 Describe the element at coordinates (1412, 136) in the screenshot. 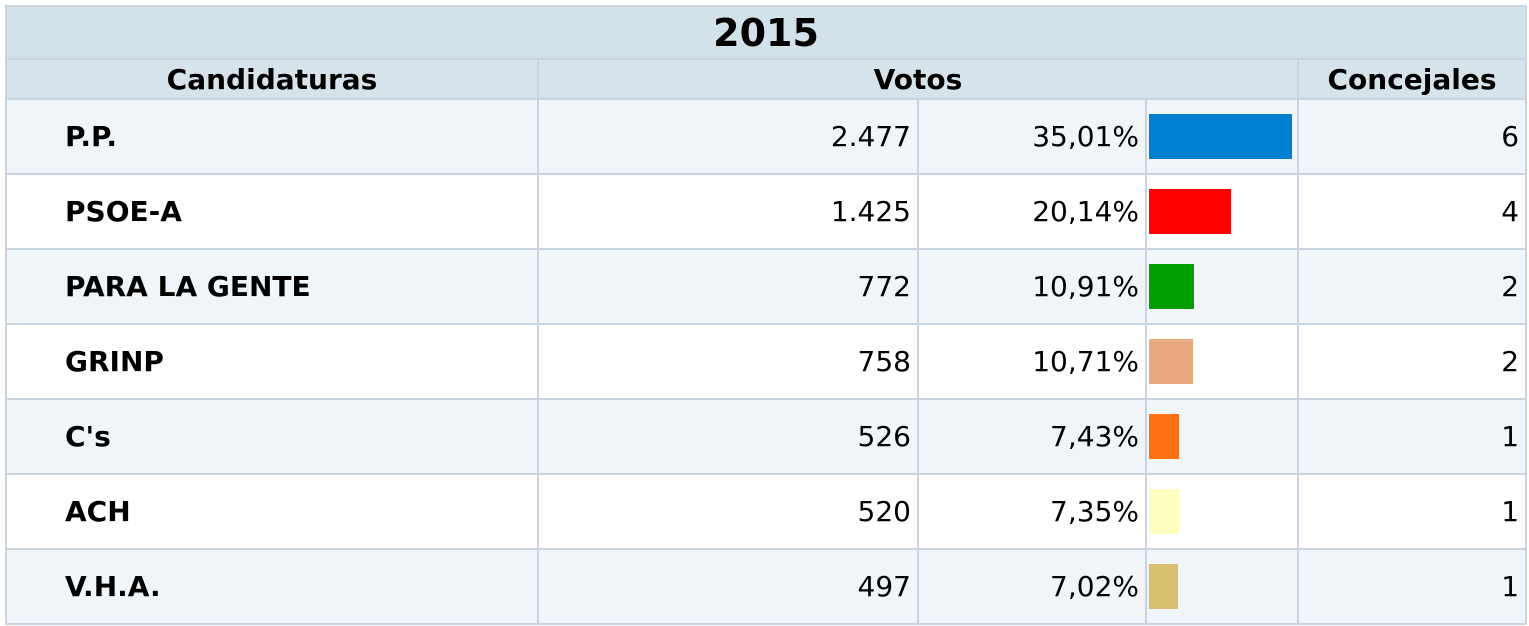

I see `seats: 6` at that location.